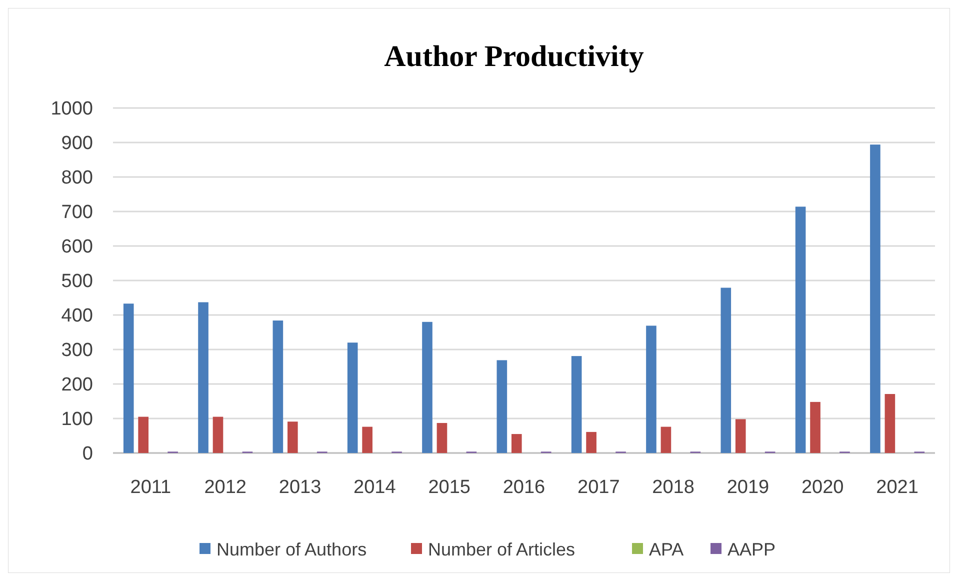 The height and width of the screenshot is (581, 958). Describe the element at coordinates (87, 454) in the screenshot. I see `y-tick-label: 0` at that location.